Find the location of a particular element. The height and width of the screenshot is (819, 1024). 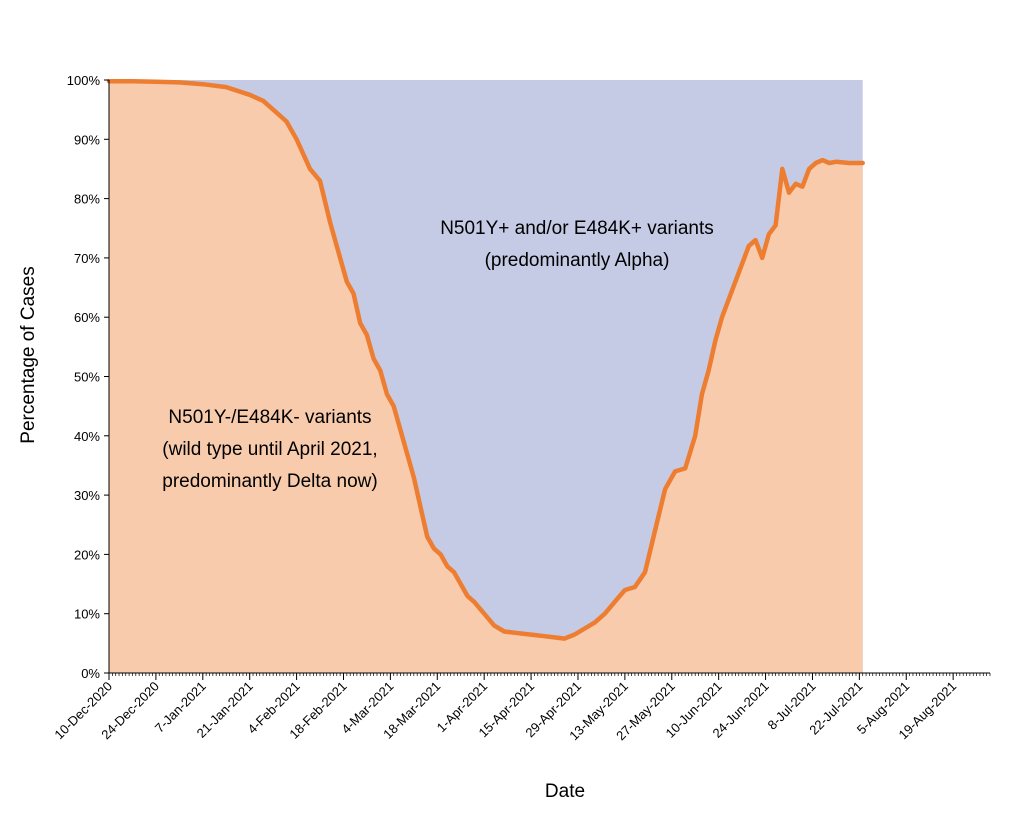

y-tick-label: 100% is located at coordinates (84, 80).